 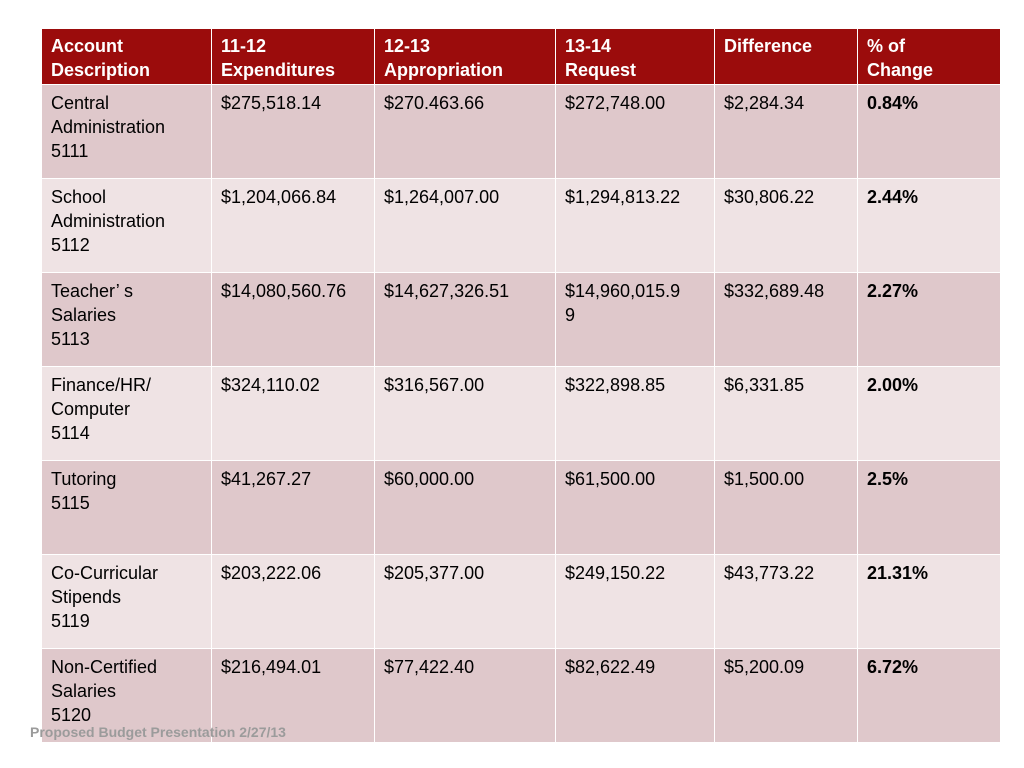 I want to click on cell-percent-change: 6.72%, so click(x=929, y=695).